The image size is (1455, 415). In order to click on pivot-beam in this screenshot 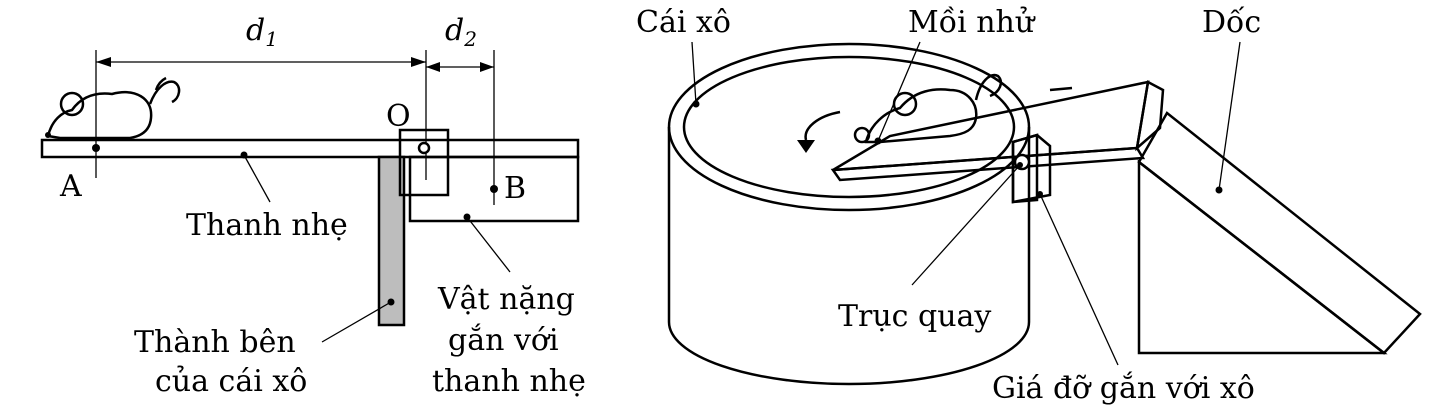, I will do `click(997, 131)`.